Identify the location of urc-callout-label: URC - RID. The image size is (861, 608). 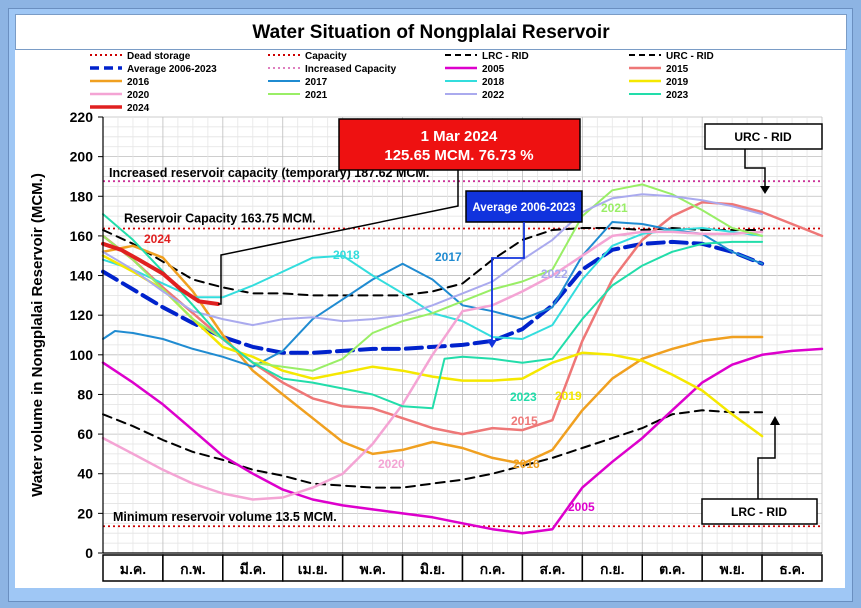
(763, 137).